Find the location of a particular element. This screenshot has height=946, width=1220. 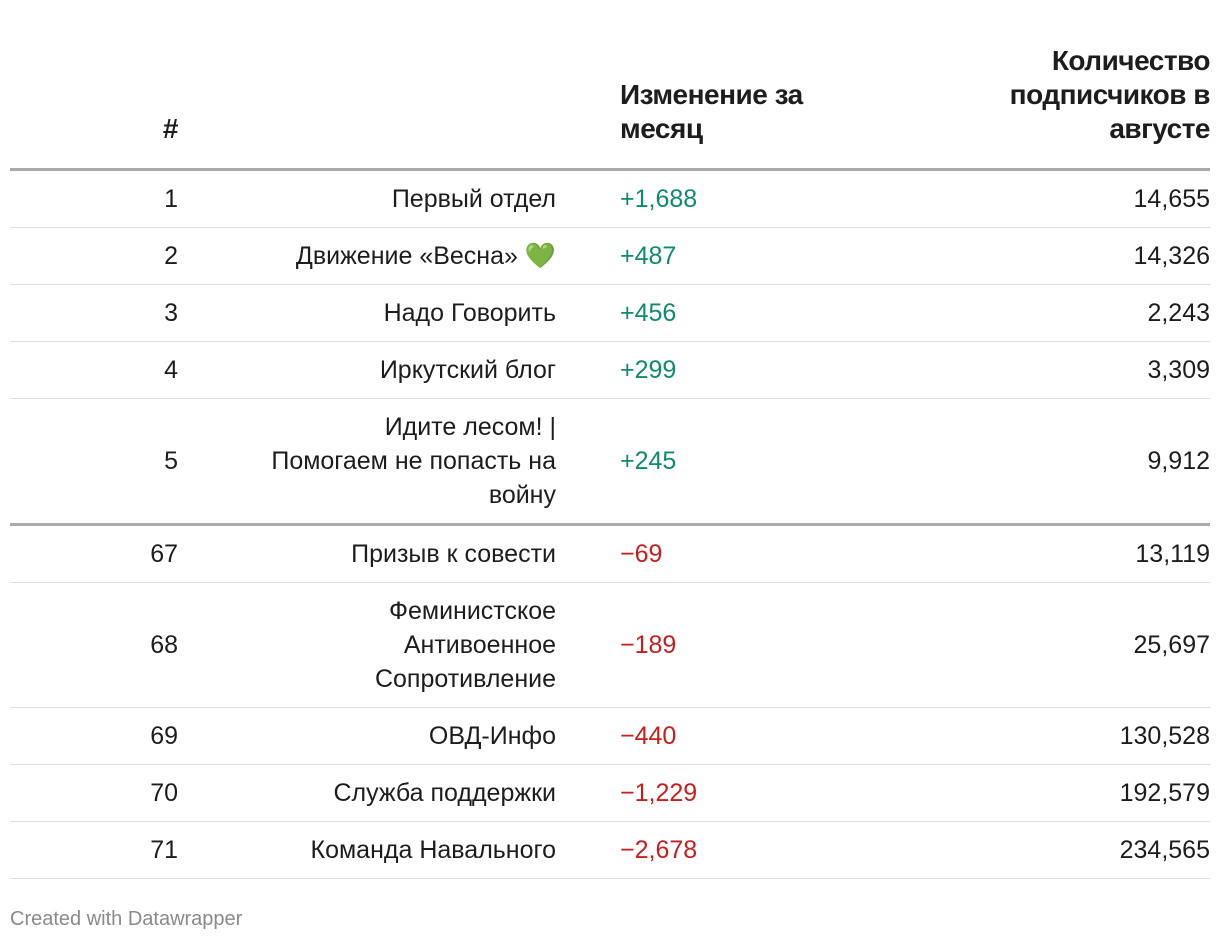

table-row: 2 Движение «Весна» 💚 +487 14,326 is located at coordinates (610, 256).